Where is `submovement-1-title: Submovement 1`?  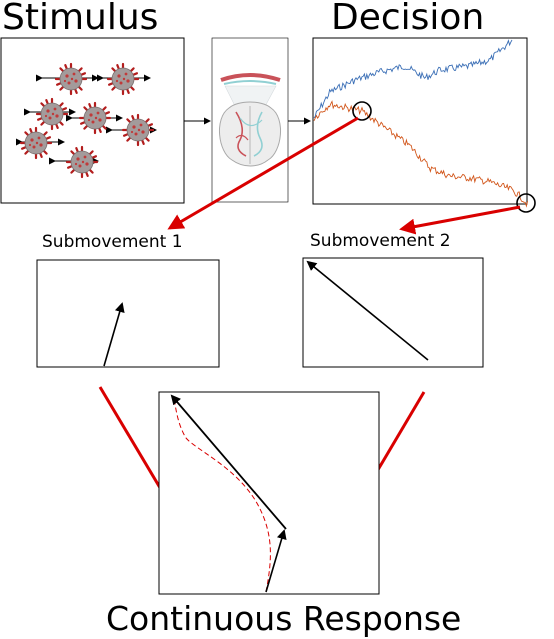 submovement-1-title: Submovement 1 is located at coordinates (112, 242).